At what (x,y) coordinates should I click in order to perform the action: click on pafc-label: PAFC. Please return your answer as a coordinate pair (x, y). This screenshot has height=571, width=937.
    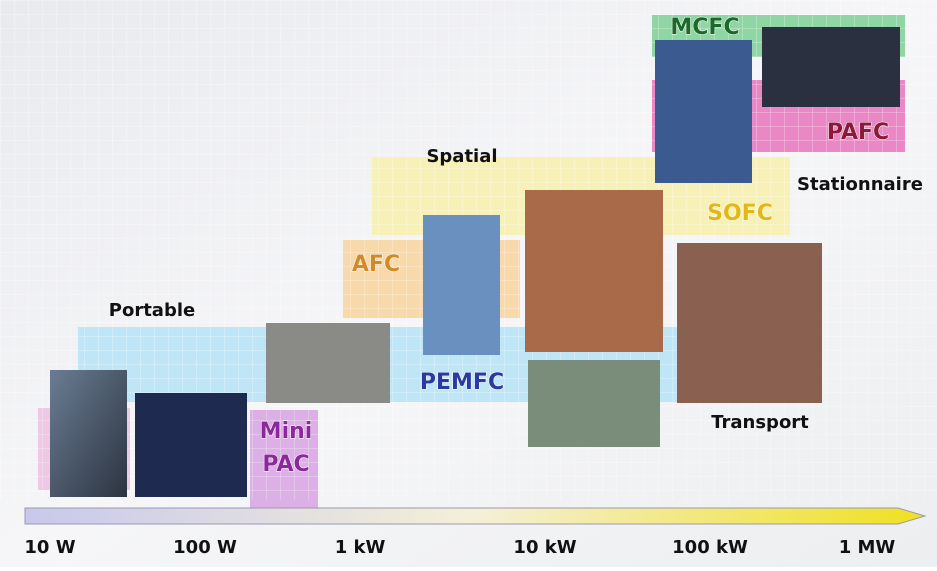
    Looking at the image, I should click on (858, 132).